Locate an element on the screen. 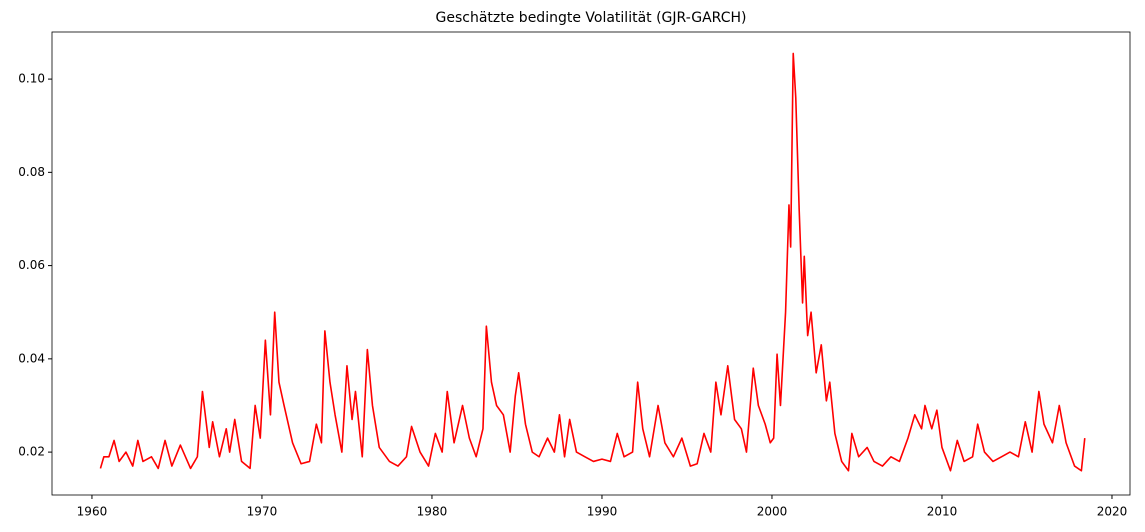  x-tick-label: 1980 is located at coordinates (432, 512).